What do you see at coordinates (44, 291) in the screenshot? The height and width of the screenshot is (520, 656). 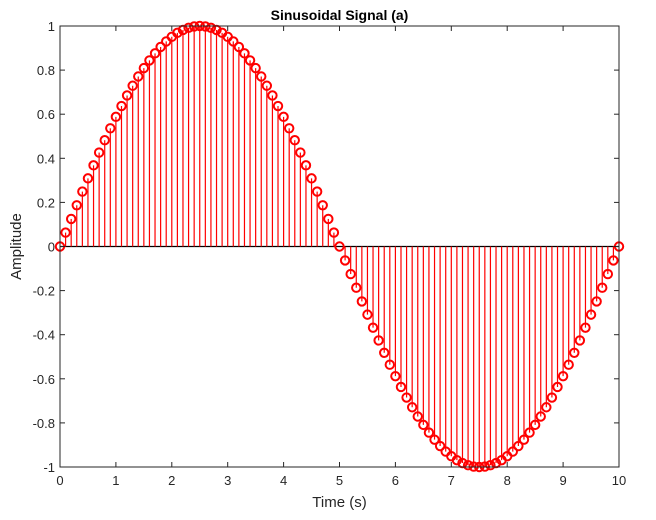 I see `y-tick-label: -0.2` at bounding box center [44, 291].